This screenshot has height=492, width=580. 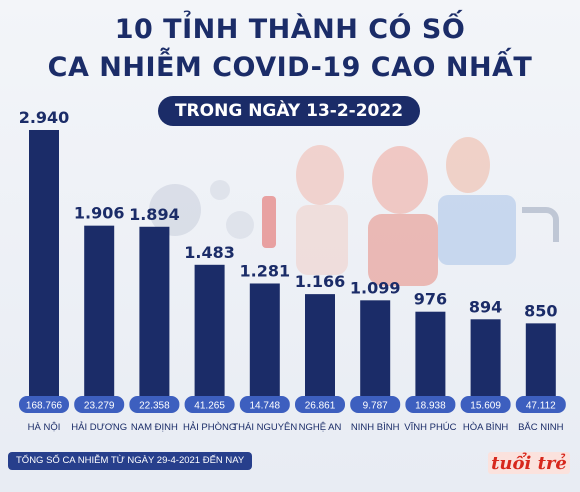 What do you see at coordinates (154, 427) in the screenshot?
I see `category-label: NAM ĐỊNH` at bounding box center [154, 427].